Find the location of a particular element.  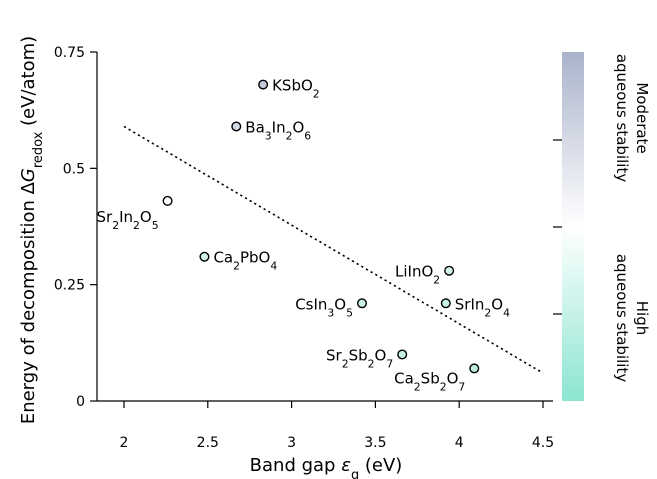

y-ticks: 0 0.25 0.5 0.75 is located at coordinates (75, 227).